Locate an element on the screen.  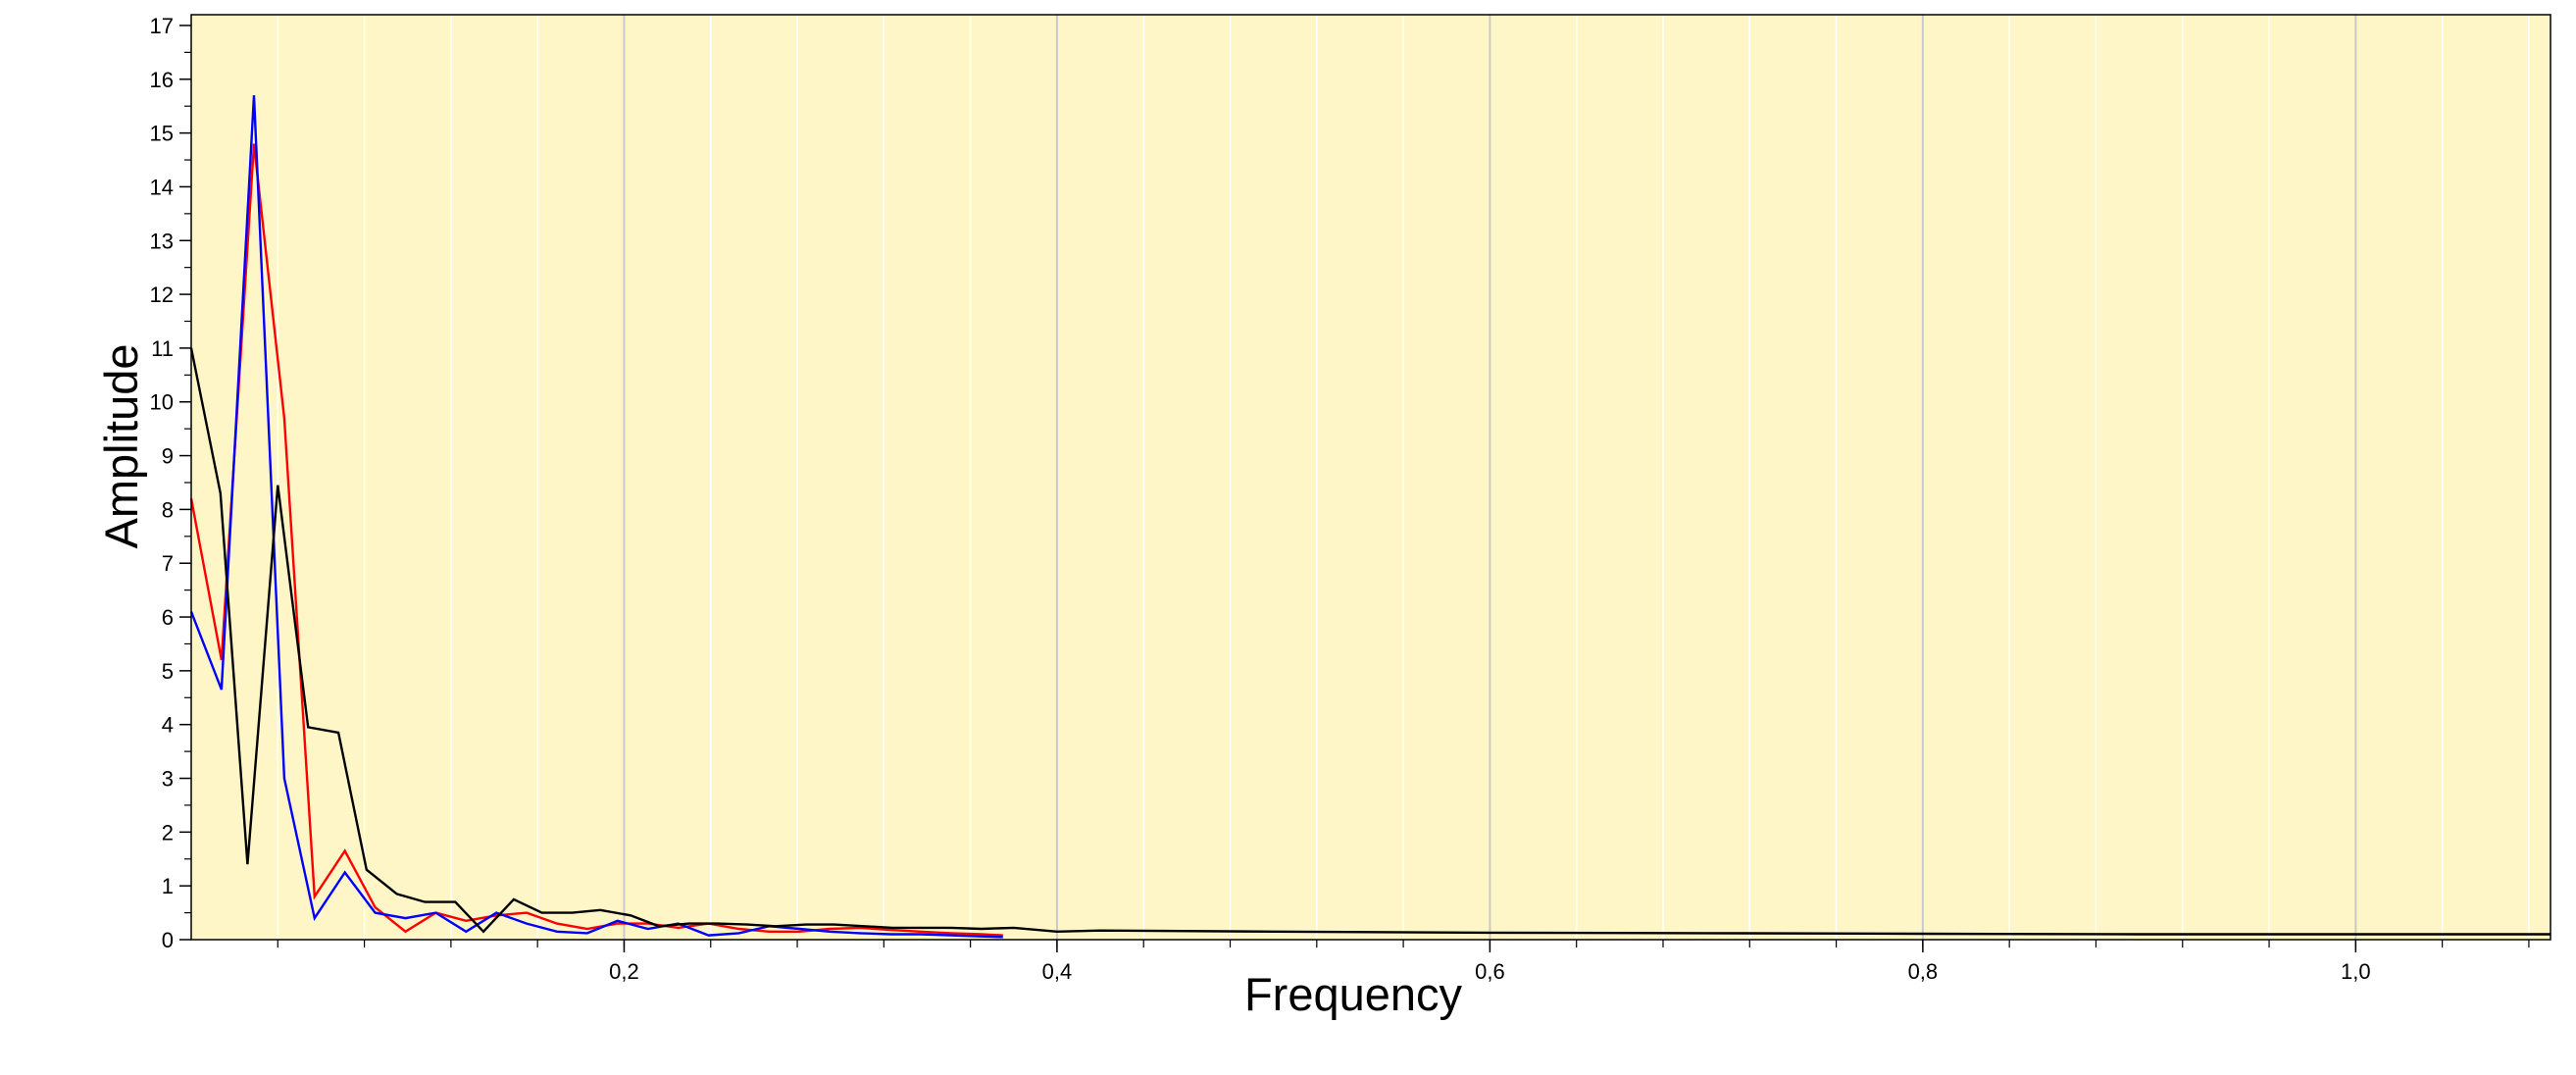
x-axis: 0,2 0,4 0,6 0,8 1,0 is located at coordinates (1404, 962).